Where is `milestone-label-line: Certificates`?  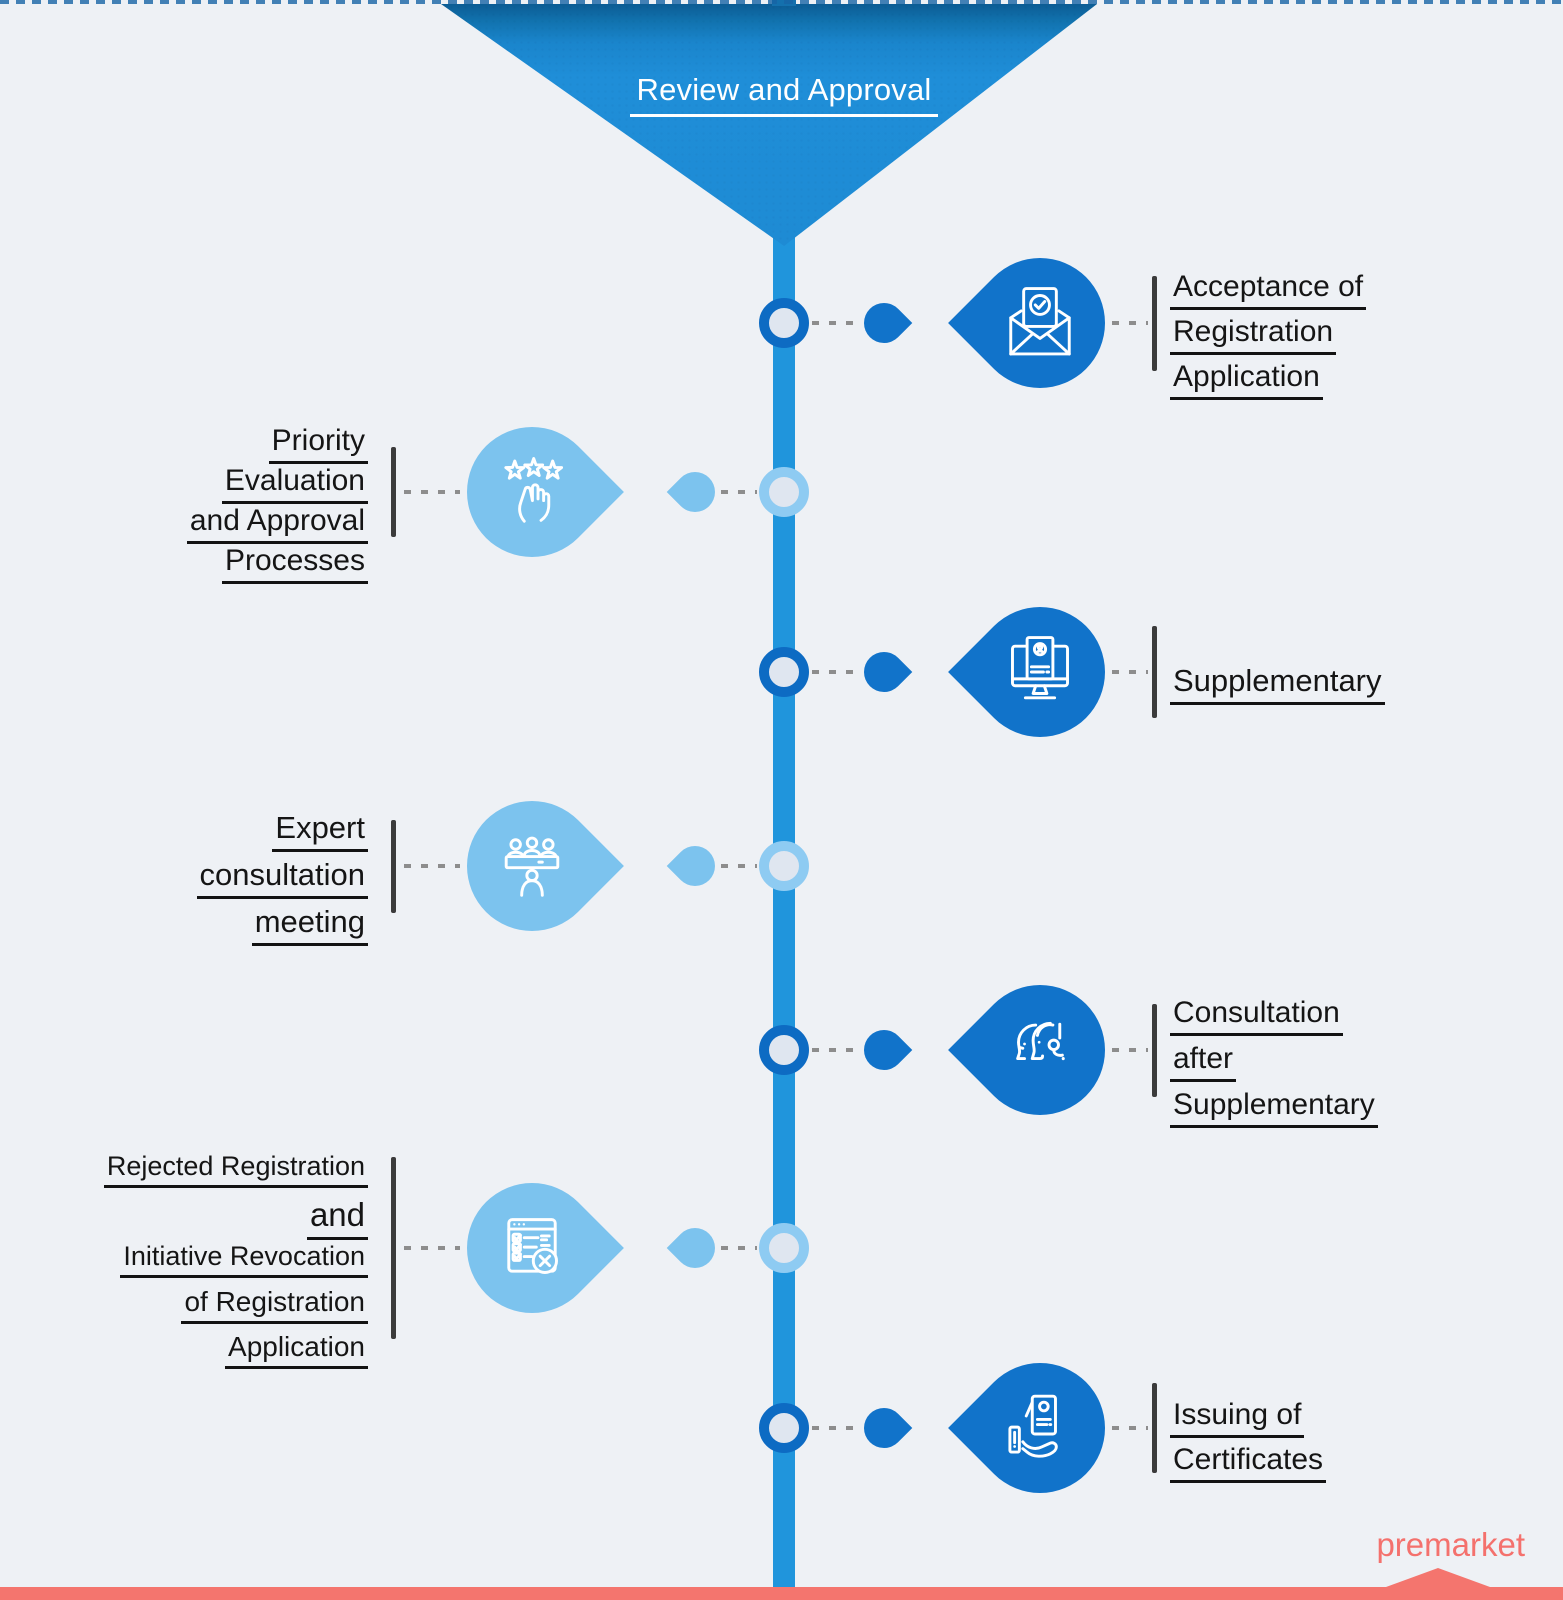 milestone-label-line: Certificates is located at coordinates (1248, 1463).